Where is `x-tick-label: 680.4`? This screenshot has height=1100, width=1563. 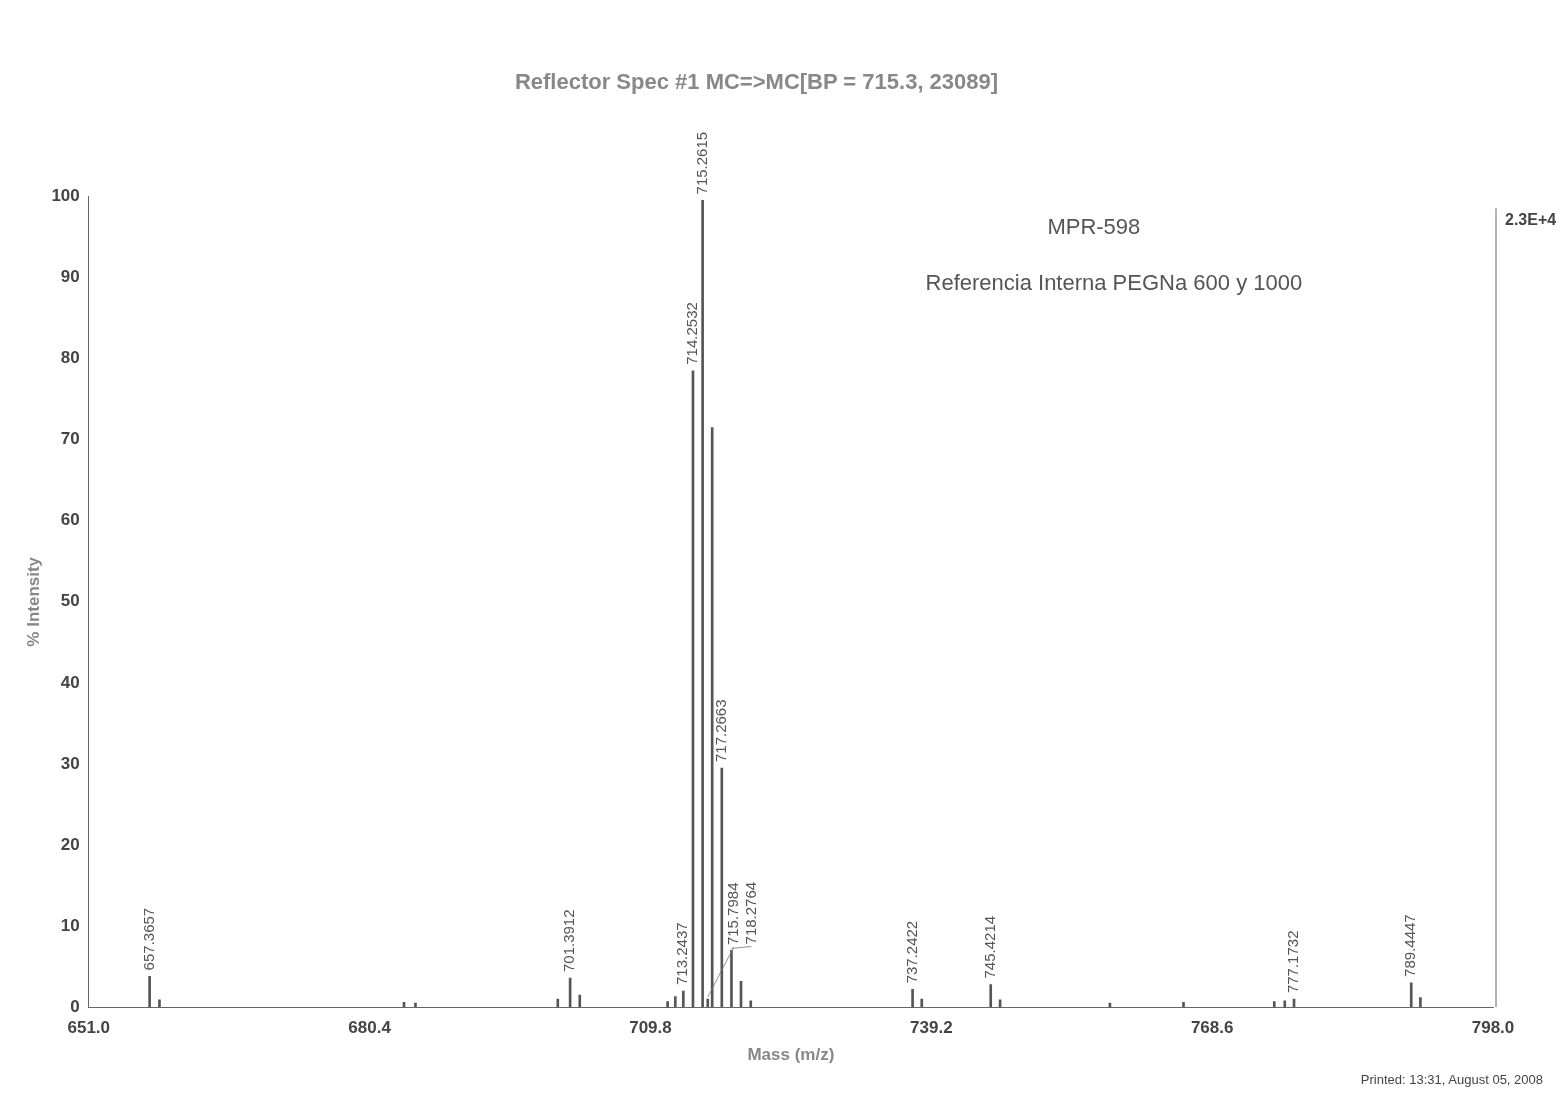 x-tick-label: 680.4 is located at coordinates (370, 1028).